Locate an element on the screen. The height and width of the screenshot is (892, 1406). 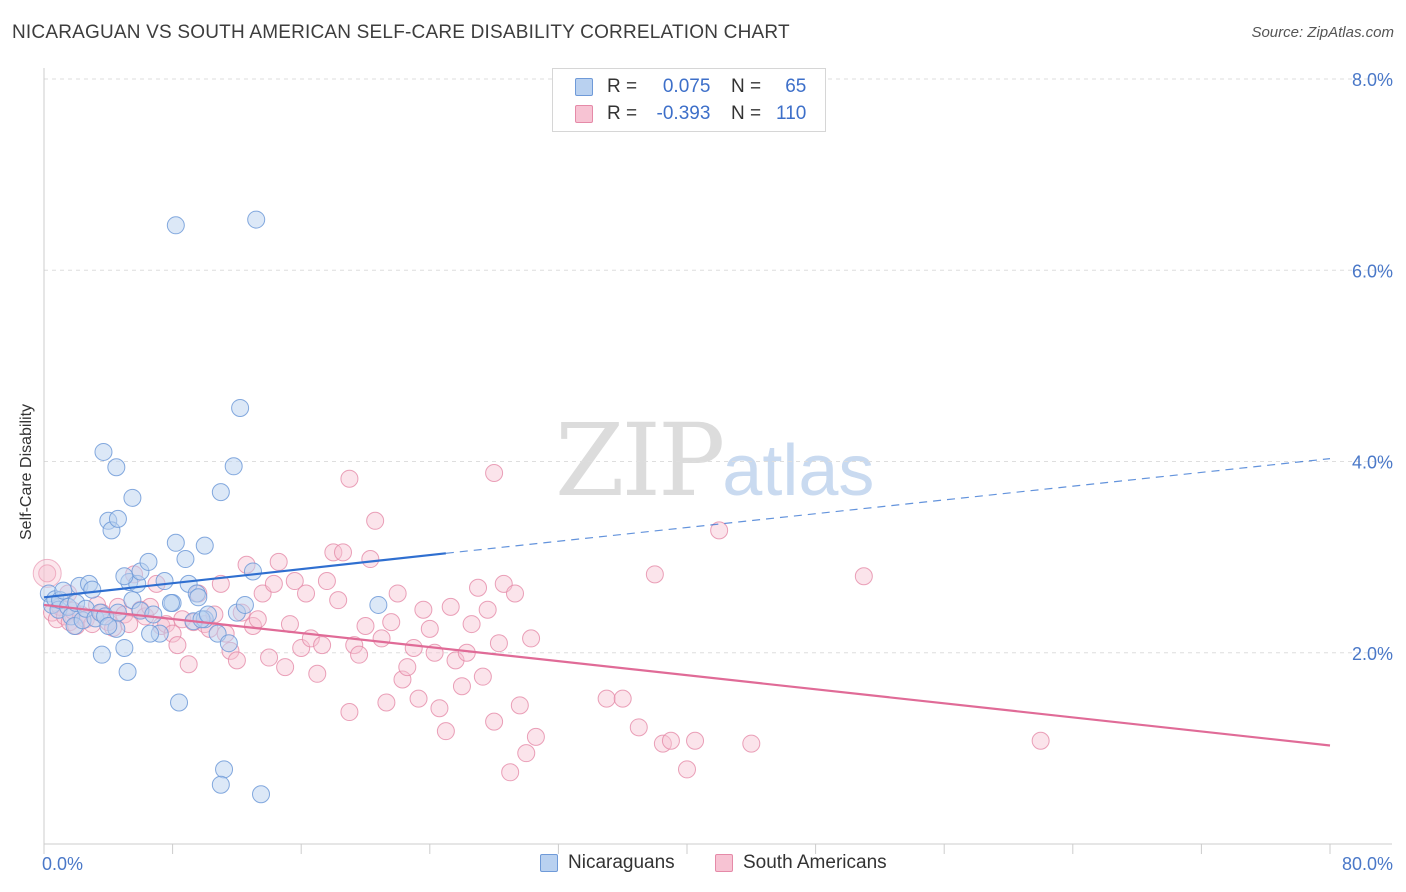
x-tick-label: 80.0% is located at coordinates (1367, 864).